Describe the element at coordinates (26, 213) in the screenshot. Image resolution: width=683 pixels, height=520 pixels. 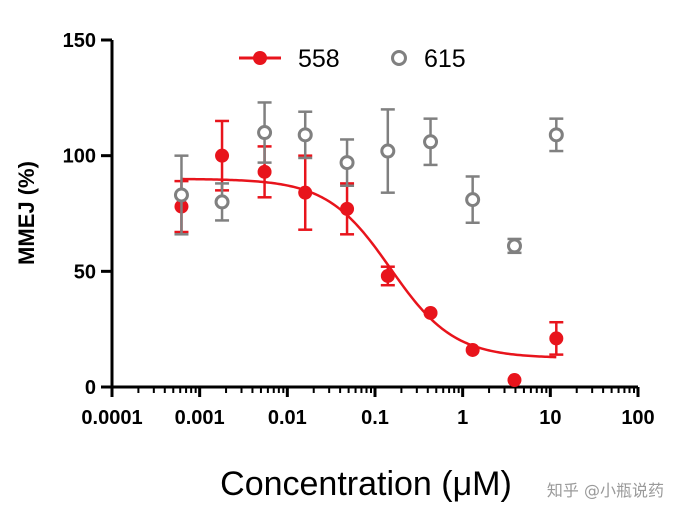
I see `y-axis-title: MMEJ (%)` at that location.